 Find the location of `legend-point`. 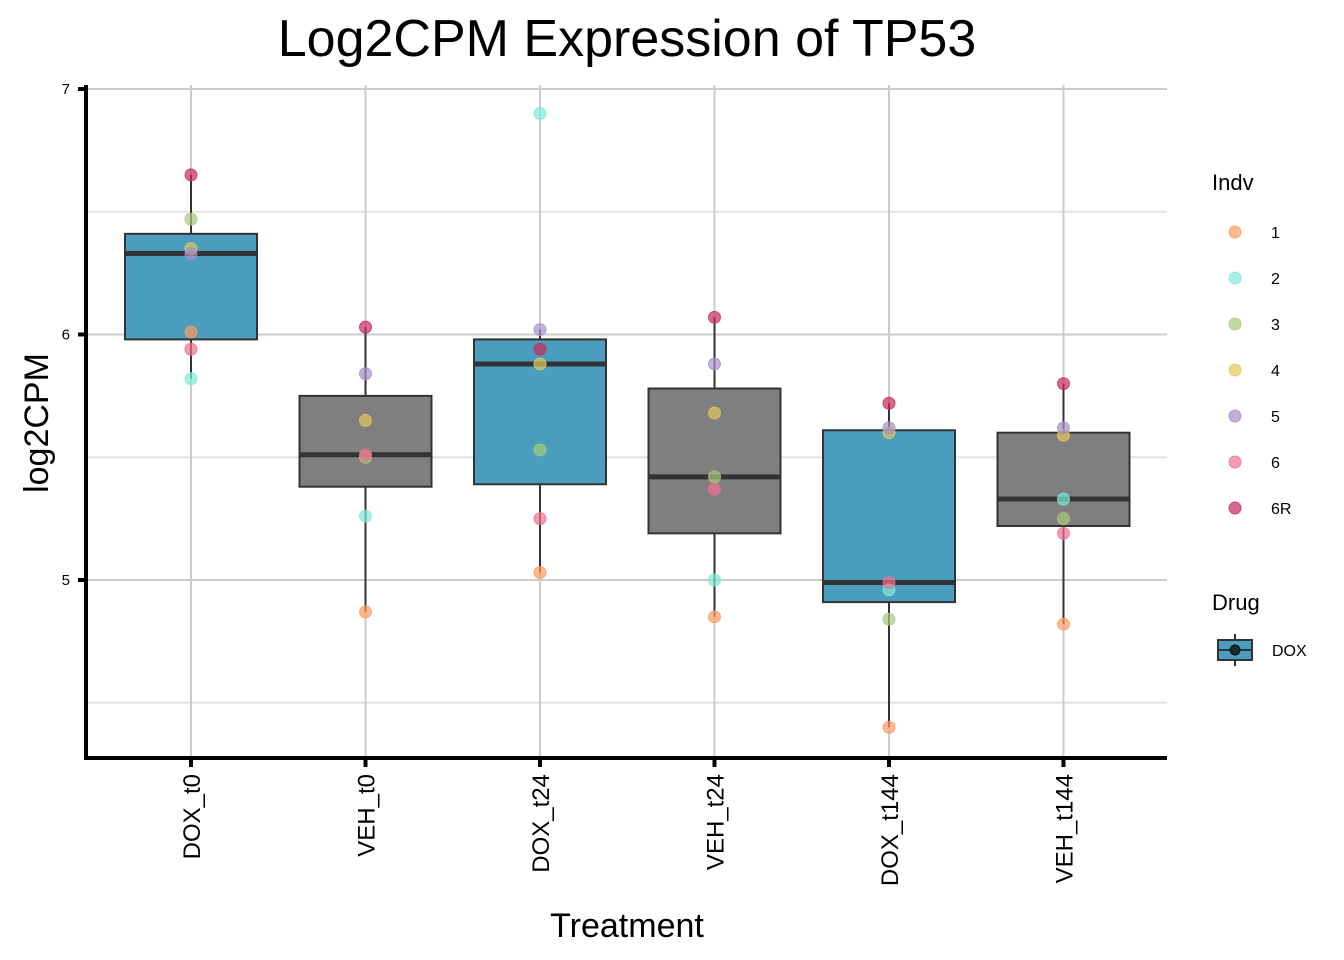

legend-point is located at coordinates (1235, 650).